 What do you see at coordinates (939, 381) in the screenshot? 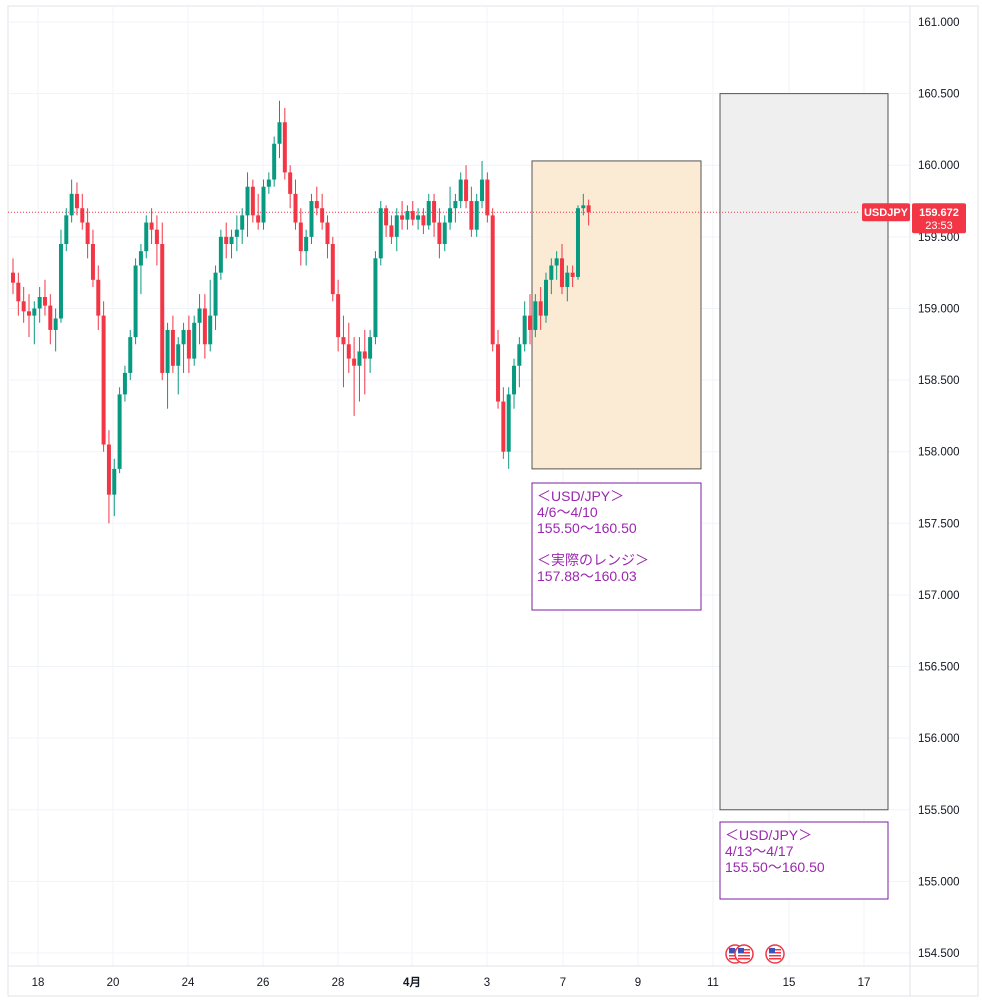
I see `y-tick-label: 158.500` at bounding box center [939, 381].